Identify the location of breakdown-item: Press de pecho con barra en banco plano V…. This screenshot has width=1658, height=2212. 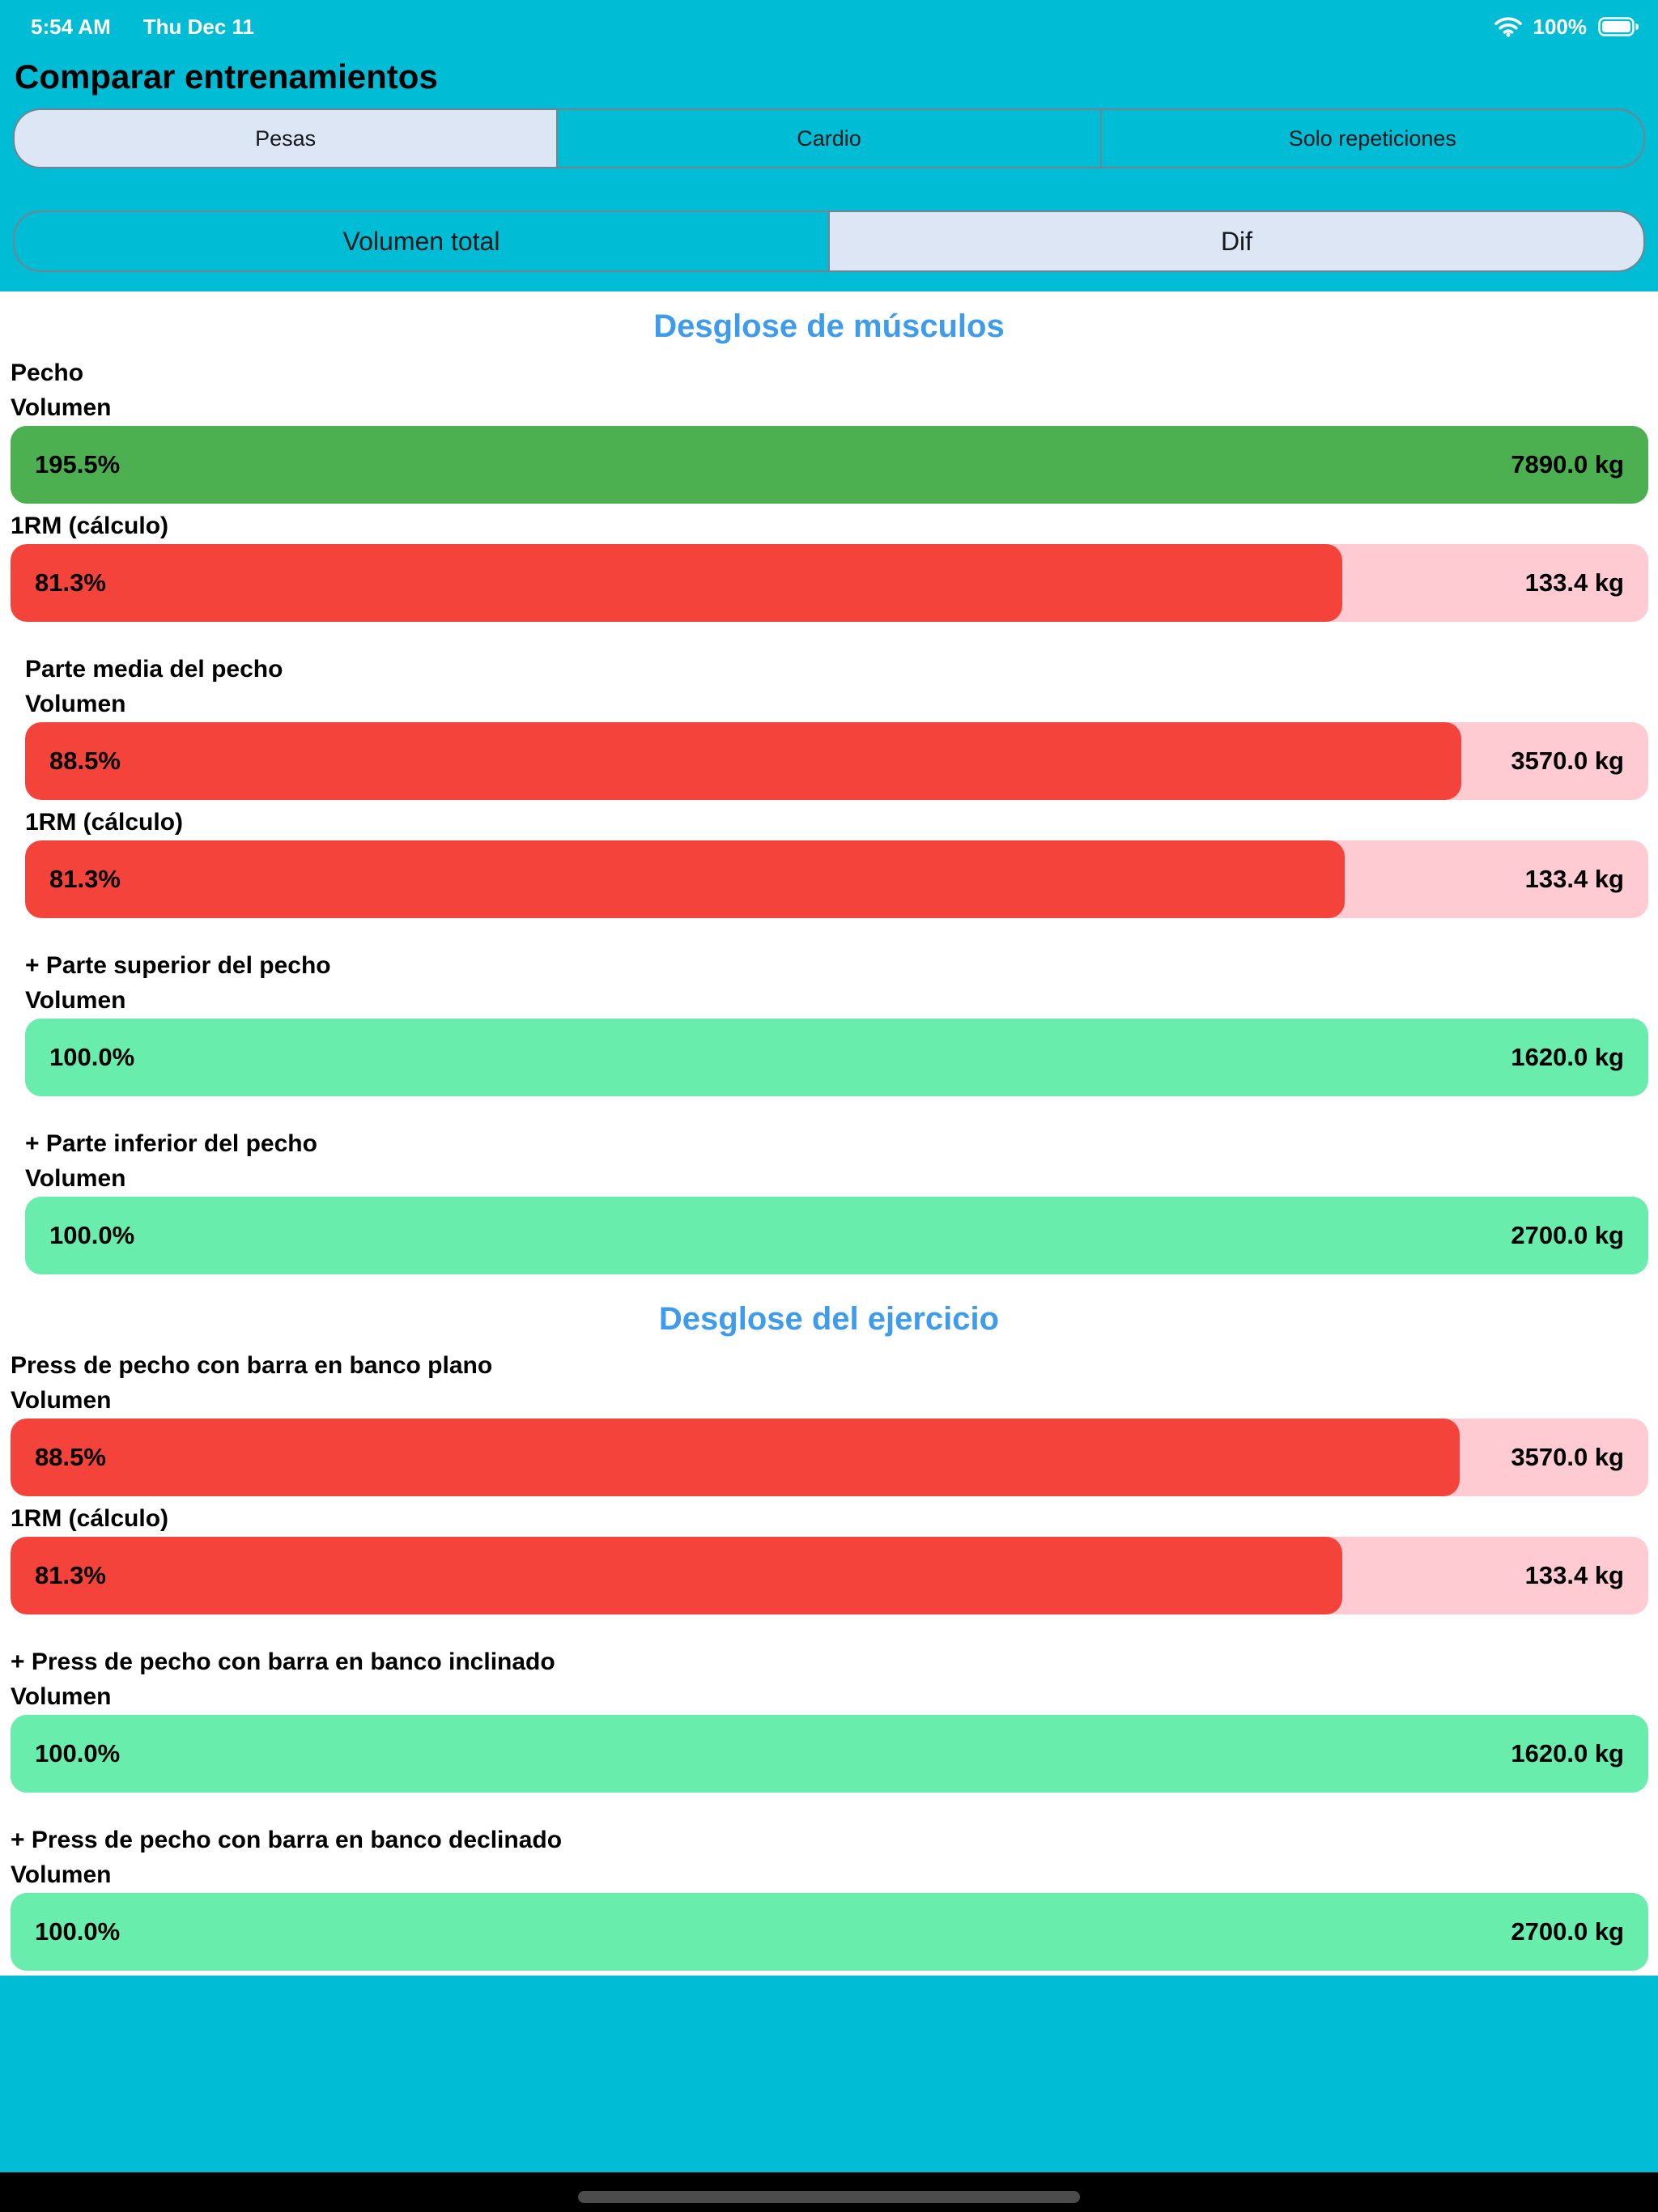
(829, 1481).